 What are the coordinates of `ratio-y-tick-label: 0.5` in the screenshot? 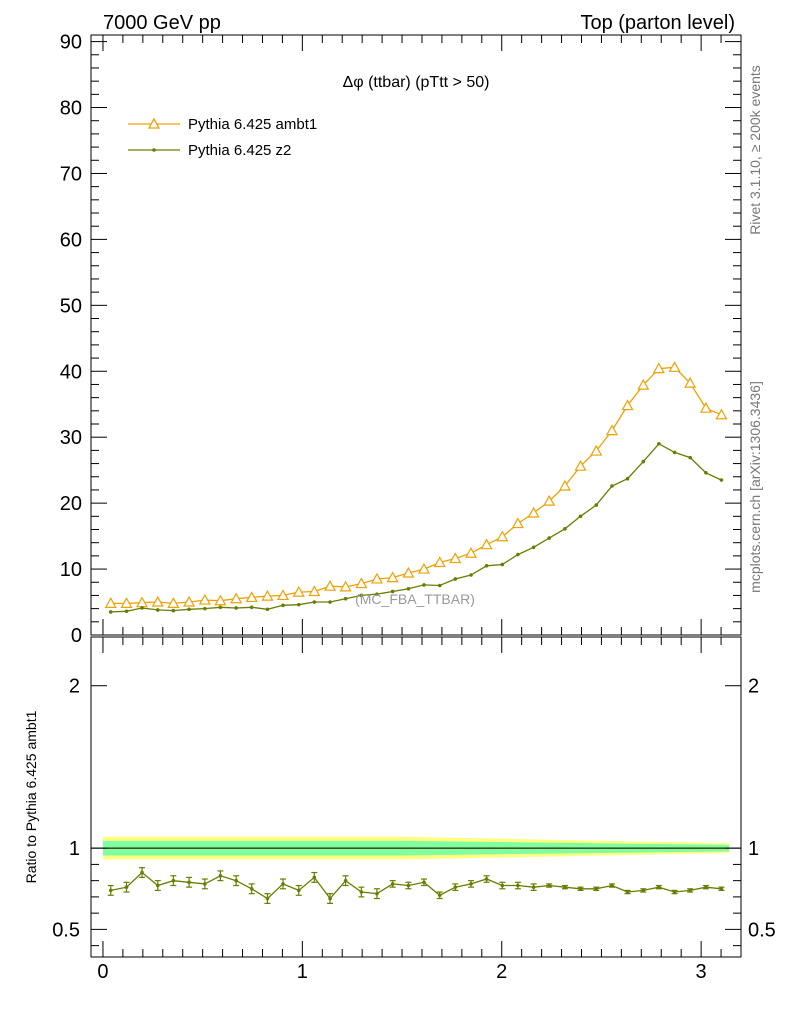 It's located at (66, 930).